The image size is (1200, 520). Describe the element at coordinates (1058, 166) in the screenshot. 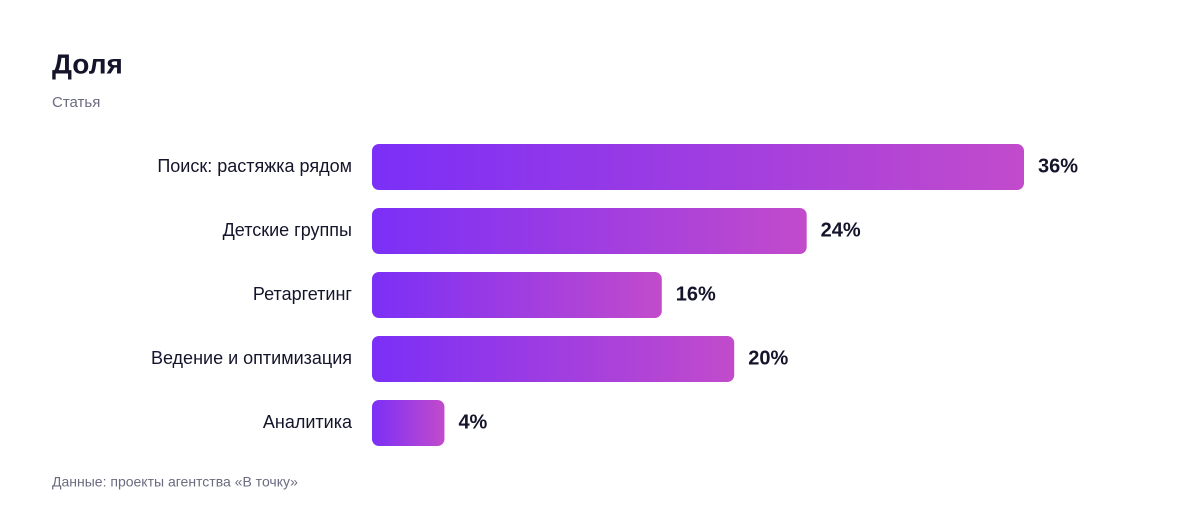

I see `value-label: 36%` at that location.